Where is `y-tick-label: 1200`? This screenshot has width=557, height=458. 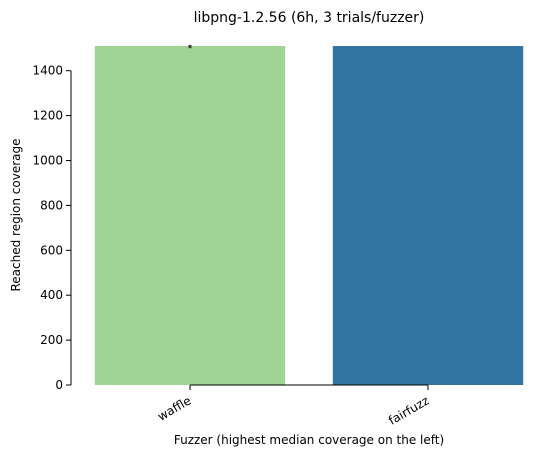 y-tick-label: 1200 is located at coordinates (47, 116).